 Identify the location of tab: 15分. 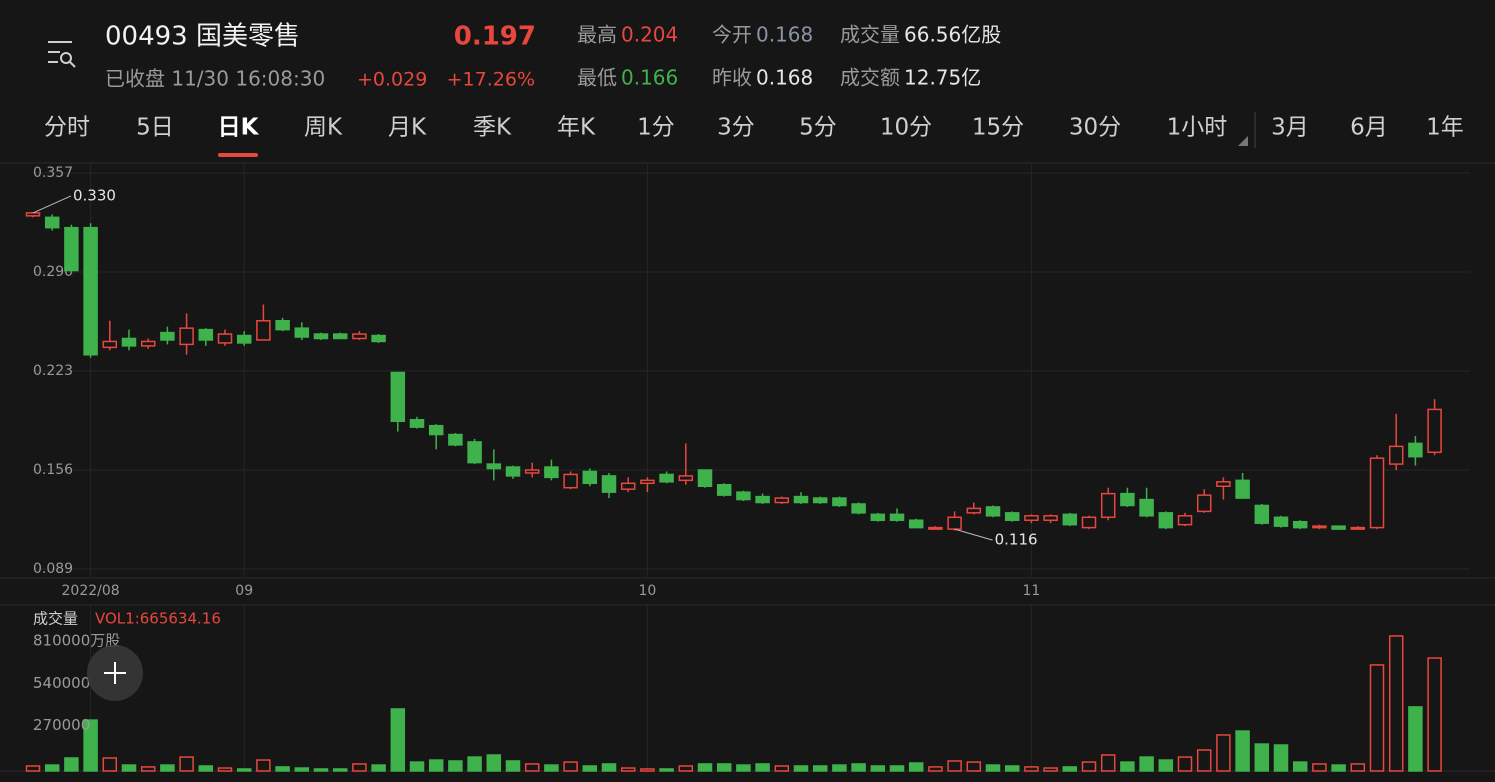
(998, 128).